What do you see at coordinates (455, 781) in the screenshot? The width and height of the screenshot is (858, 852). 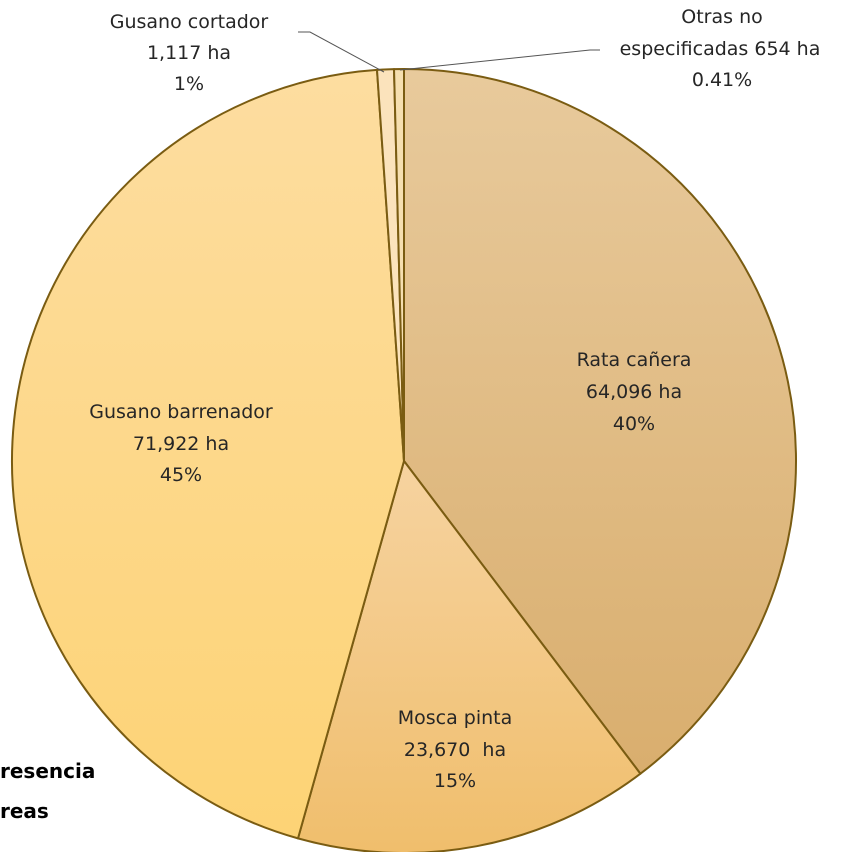 I see `slice-label-pct-mosca-pinta: 15%` at bounding box center [455, 781].